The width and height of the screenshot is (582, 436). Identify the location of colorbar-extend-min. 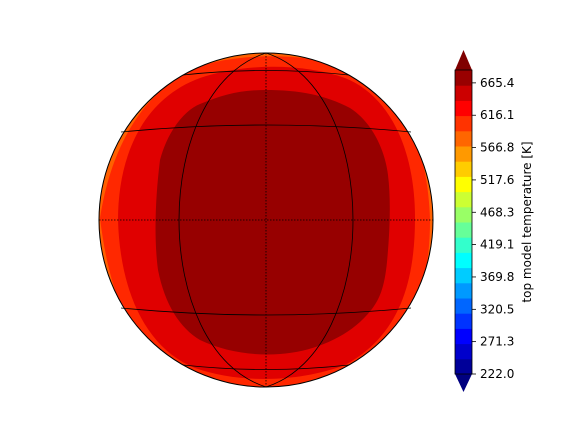
(463, 383).